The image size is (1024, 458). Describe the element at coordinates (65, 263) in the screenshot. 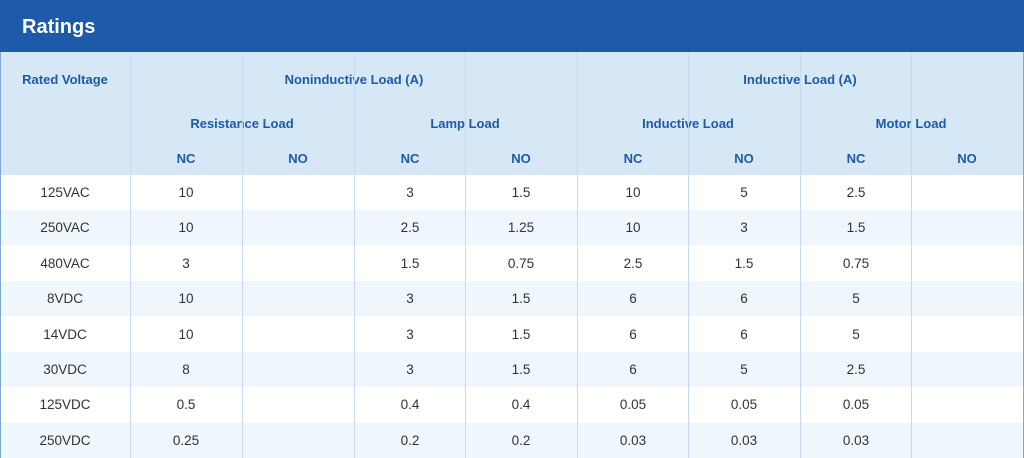

I see `cell-rated-voltage: 480VAC` at that location.